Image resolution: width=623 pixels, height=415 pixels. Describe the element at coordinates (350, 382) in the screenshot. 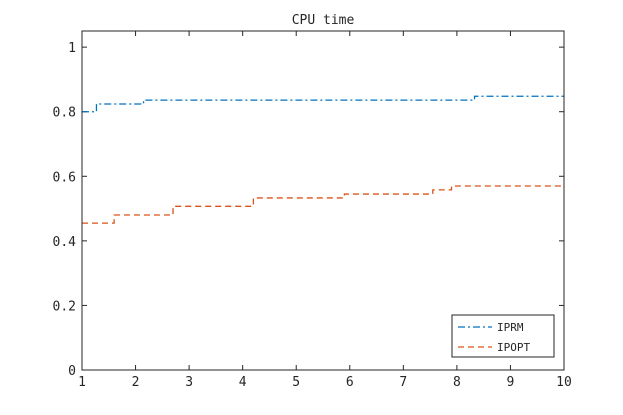

I see `x-tick-label: 6` at that location.